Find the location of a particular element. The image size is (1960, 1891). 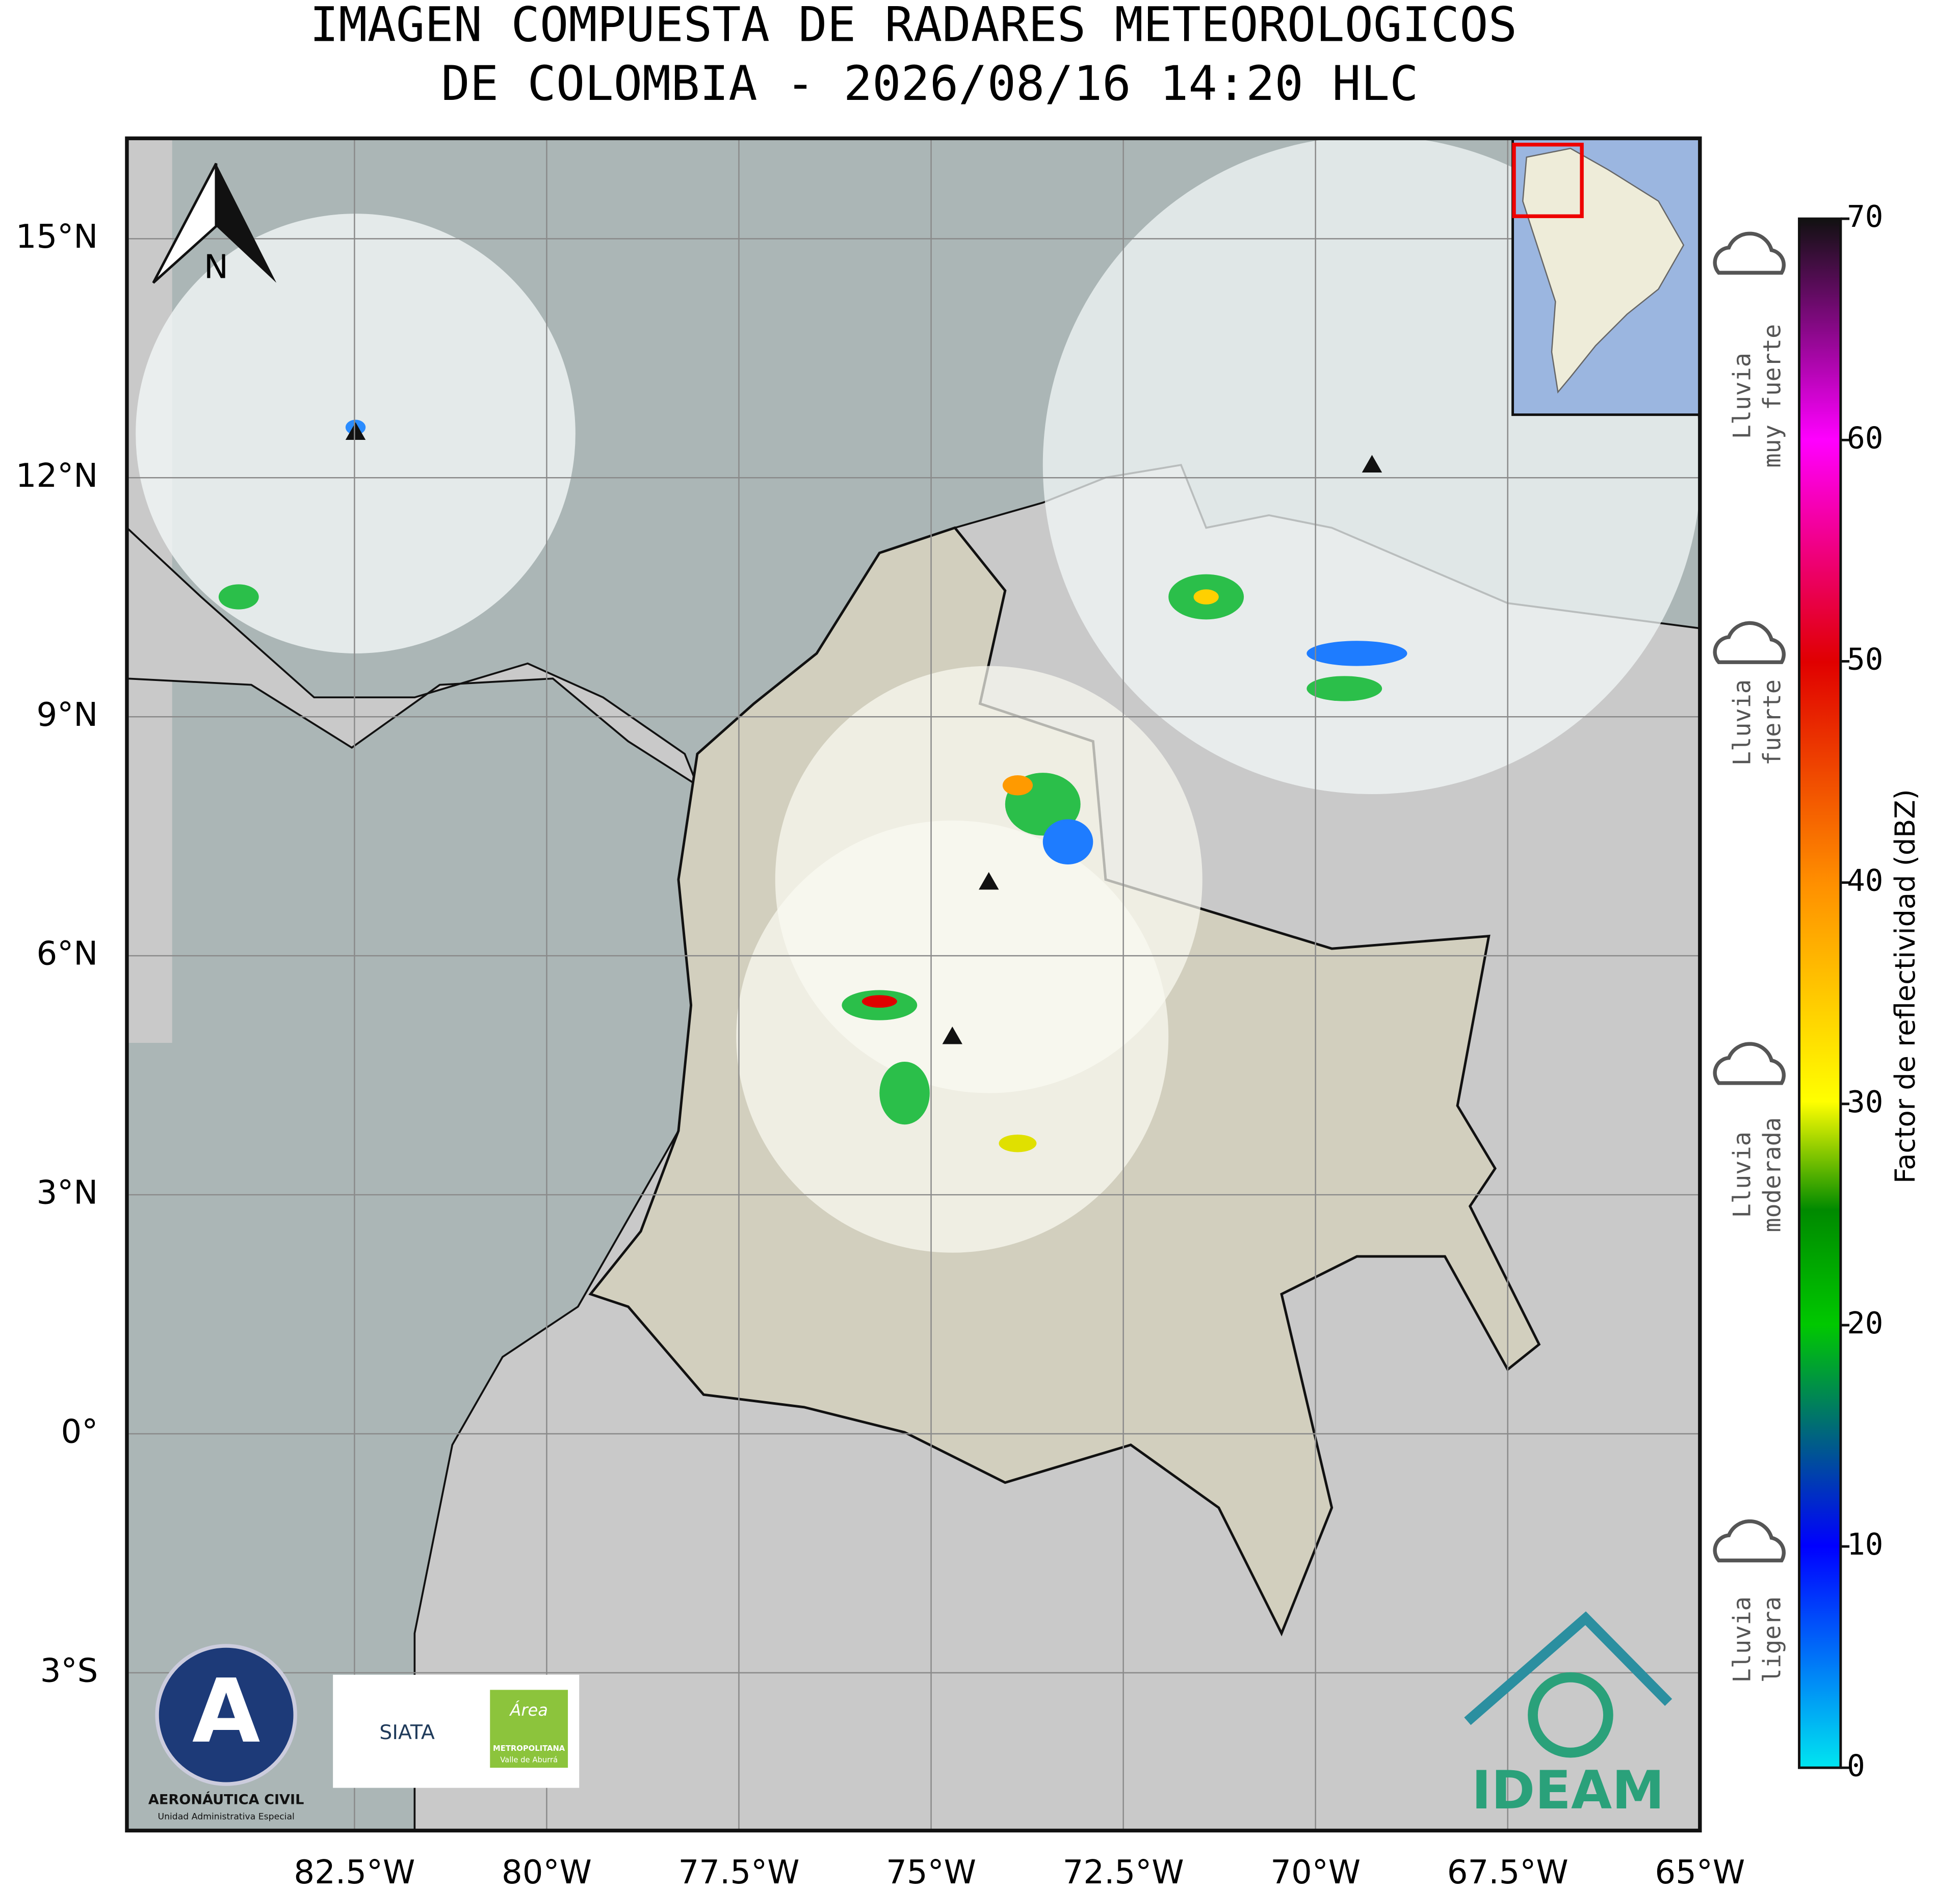

colorbar-tick-label: 20 is located at coordinates (1865, 1323).